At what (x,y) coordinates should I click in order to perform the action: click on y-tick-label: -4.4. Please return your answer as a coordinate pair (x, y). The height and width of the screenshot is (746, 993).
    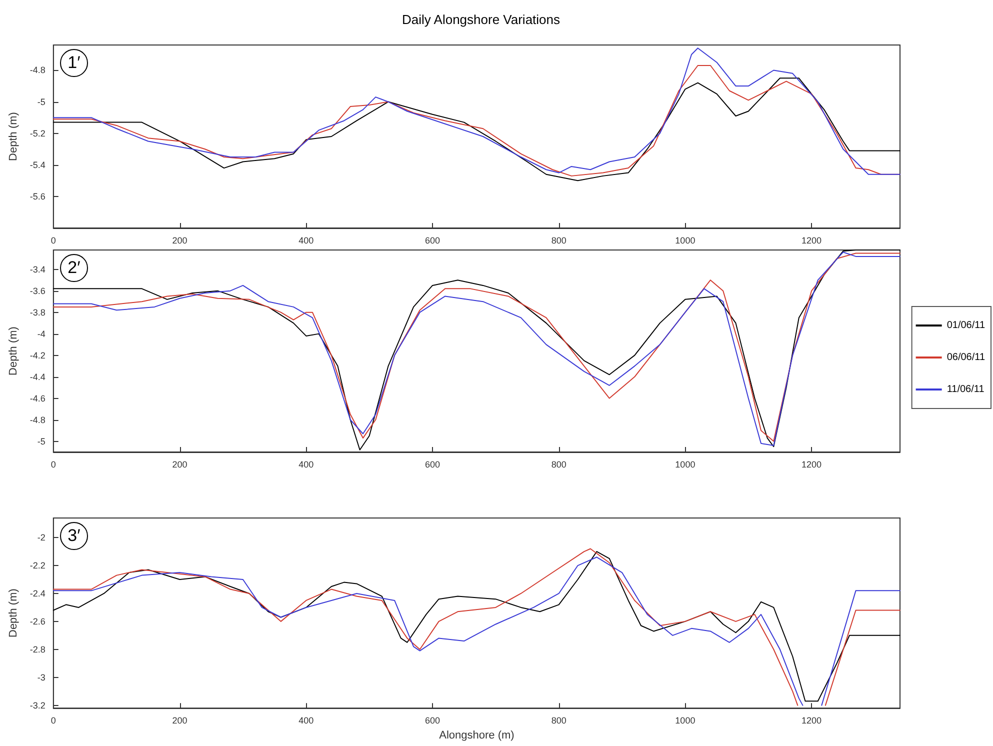
    Looking at the image, I should click on (38, 377).